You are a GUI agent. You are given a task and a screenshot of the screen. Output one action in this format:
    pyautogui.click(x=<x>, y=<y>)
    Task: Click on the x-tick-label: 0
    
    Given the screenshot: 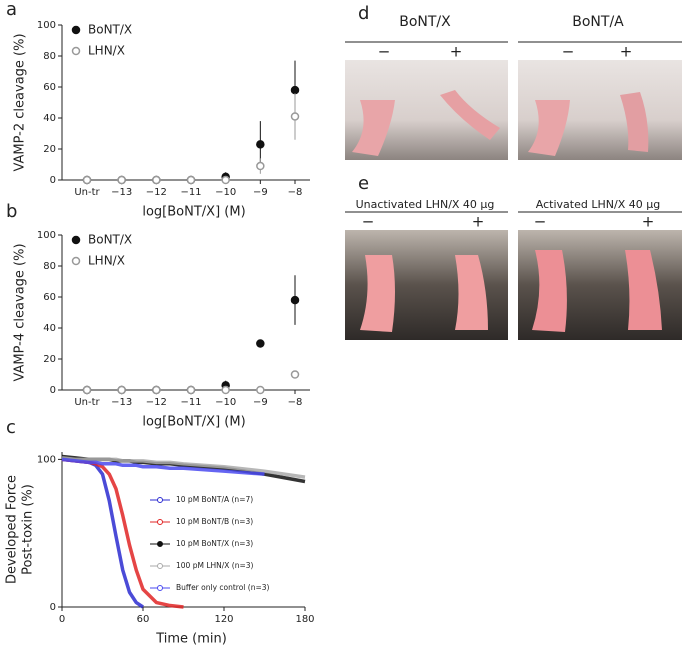 What is the action you would take?
    pyautogui.click(x=62, y=619)
    